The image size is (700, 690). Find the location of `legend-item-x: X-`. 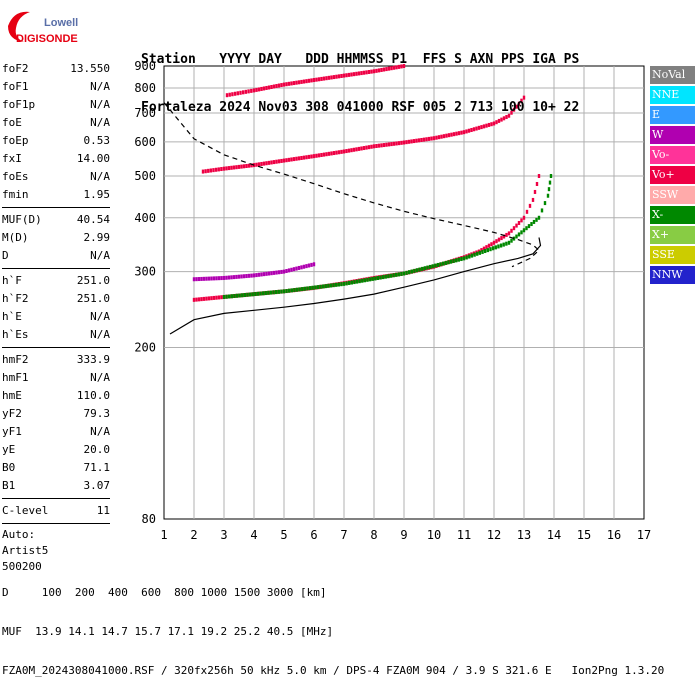

legend-item-x: X- is located at coordinates (672, 215).